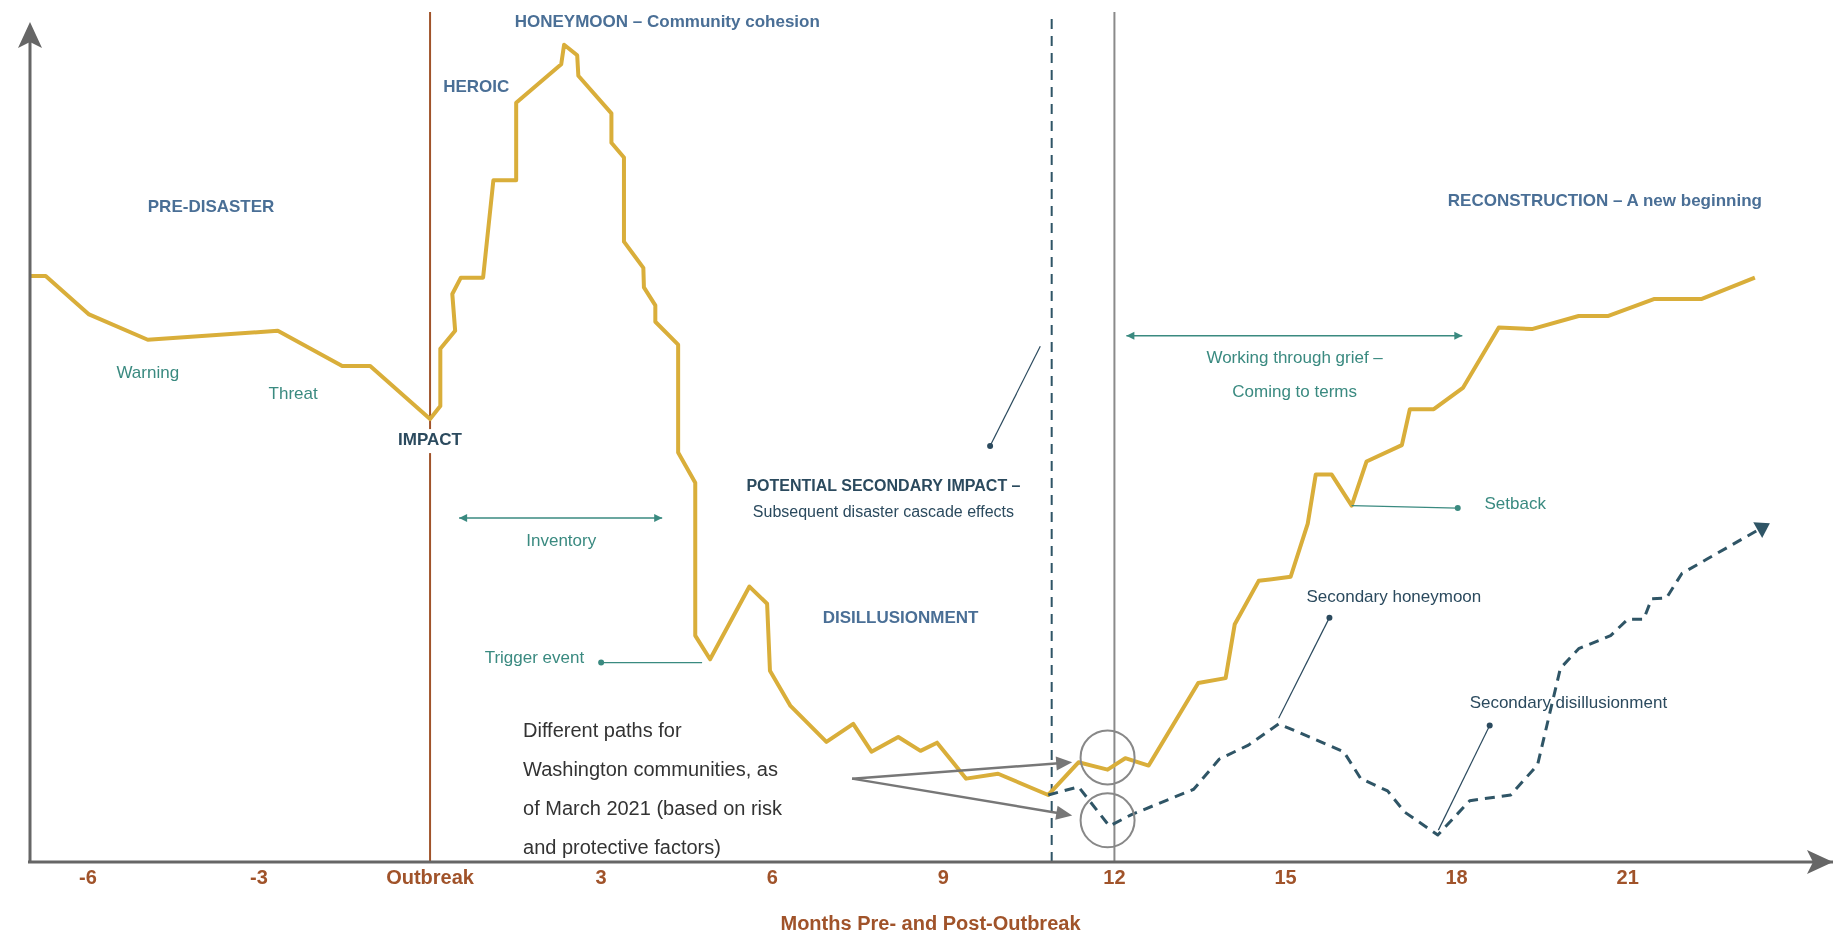  What do you see at coordinates (653, 789) in the screenshot?
I see `annotation: Different paths for Washington communities, as of March 2021 (based on risk and protective factors)` at bounding box center [653, 789].